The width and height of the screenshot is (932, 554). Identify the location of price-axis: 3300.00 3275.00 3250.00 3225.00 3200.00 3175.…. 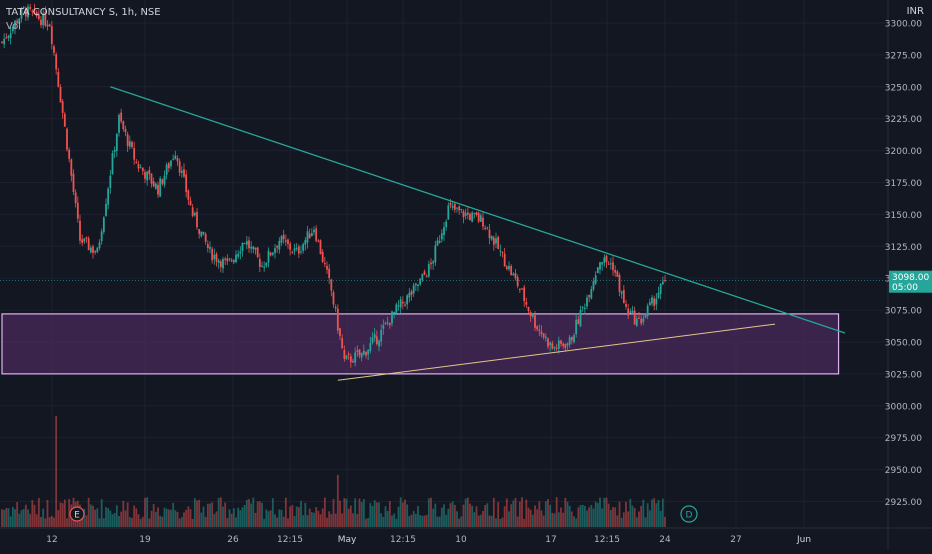
(908, 275).